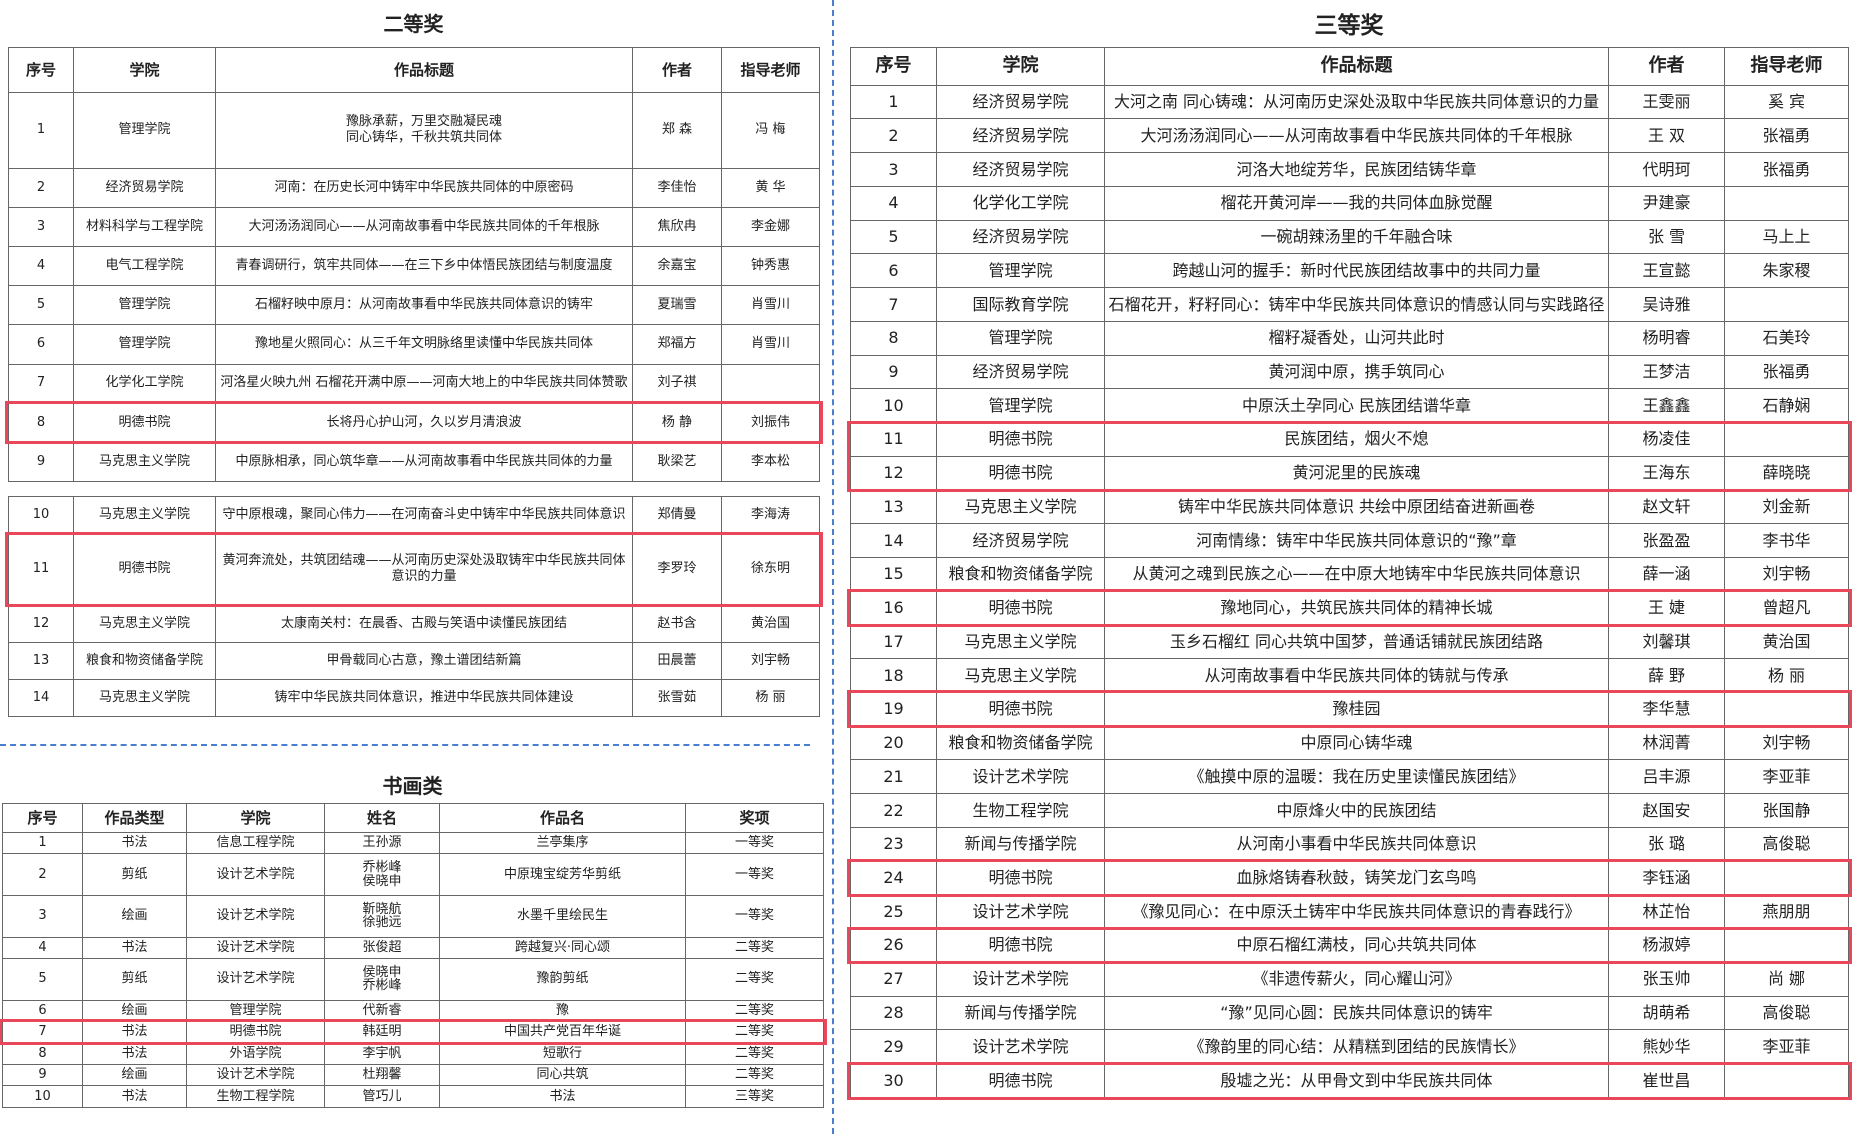 This screenshot has width=1852, height=1134. Describe the element at coordinates (42, 947) in the screenshot. I see `table-cell: 4` at that location.